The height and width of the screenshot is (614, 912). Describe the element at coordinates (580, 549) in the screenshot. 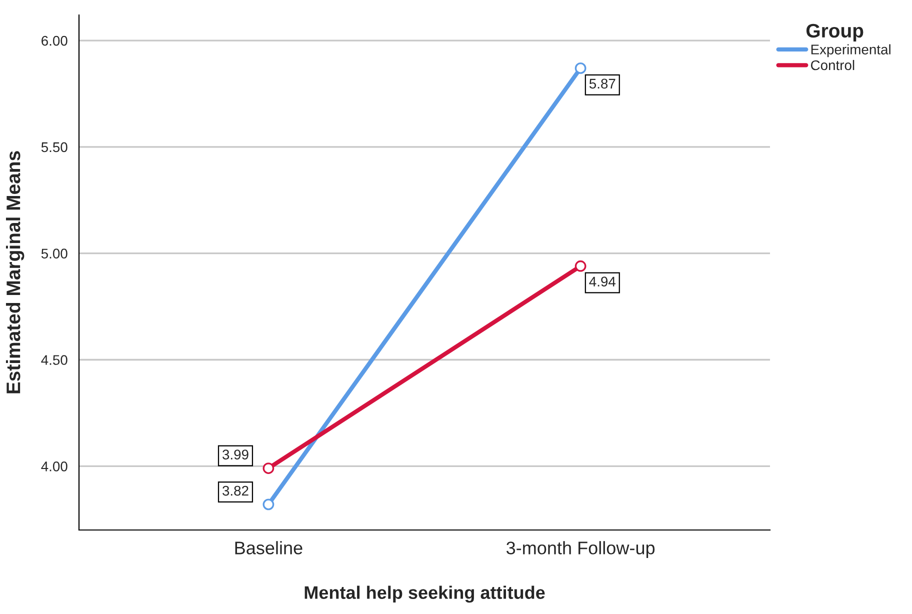

I see `x-tick-label: 3-month Follow-up` at that location.